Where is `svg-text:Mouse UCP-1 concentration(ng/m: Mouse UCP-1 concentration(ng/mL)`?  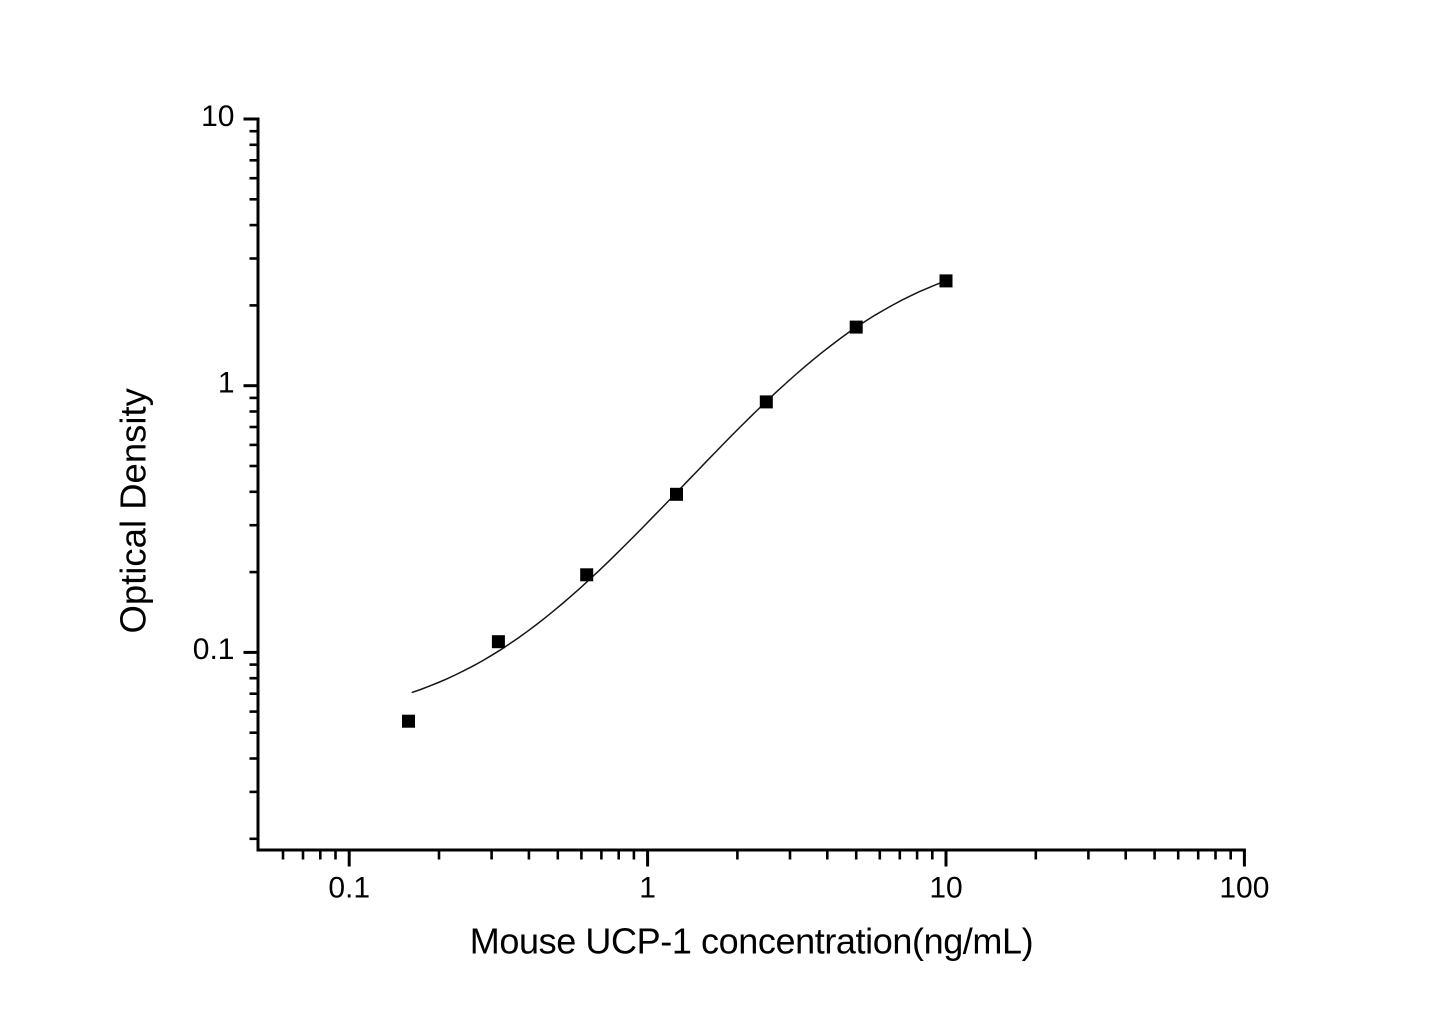
svg-text:Mouse UCP-1 concentration(ng/m: Mouse UCP-1 concentration(ng/mL) is located at coordinates (751, 940).